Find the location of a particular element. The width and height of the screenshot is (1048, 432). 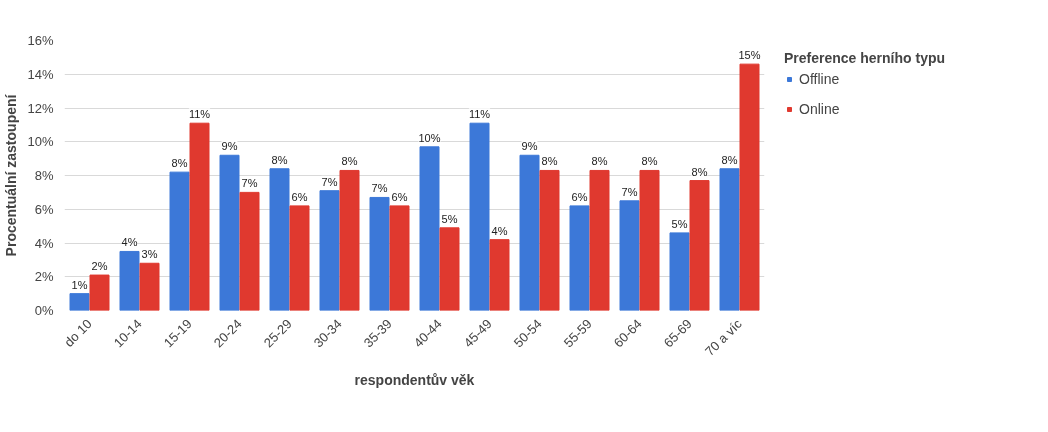

y-tick-label: 6% is located at coordinates (44, 209).